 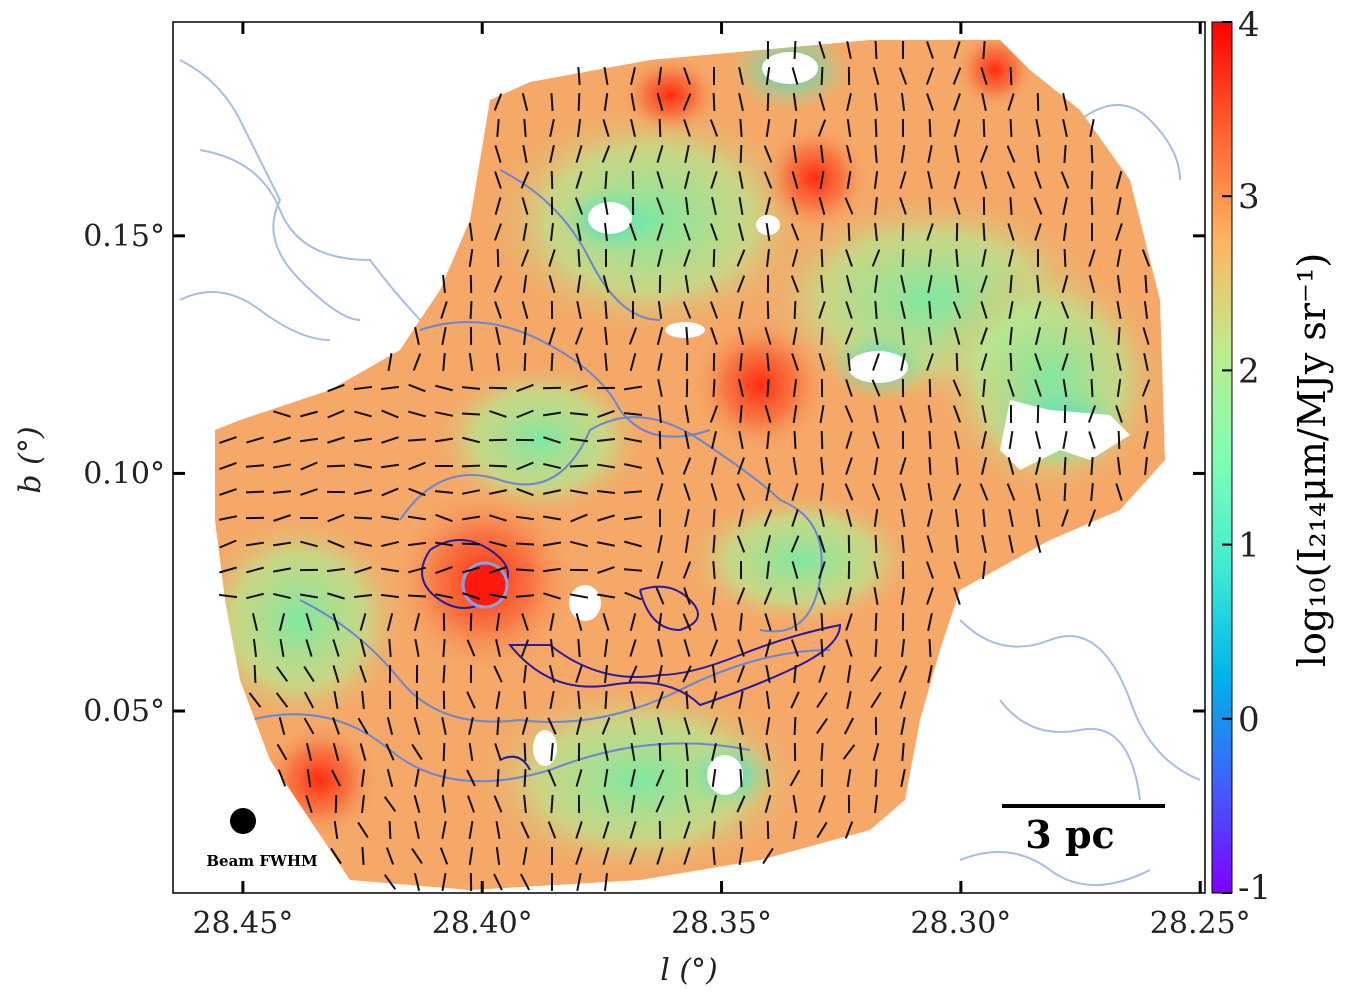 What do you see at coordinates (243, 821) in the screenshot?
I see `beam` at bounding box center [243, 821].